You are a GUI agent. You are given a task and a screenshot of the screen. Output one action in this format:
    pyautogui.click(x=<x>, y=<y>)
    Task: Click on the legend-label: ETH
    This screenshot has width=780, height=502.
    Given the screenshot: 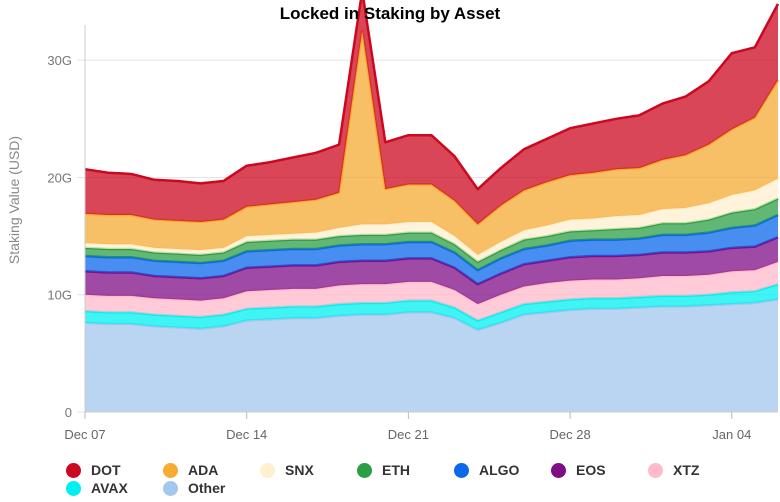 What is the action you would take?
    pyautogui.click(x=396, y=470)
    